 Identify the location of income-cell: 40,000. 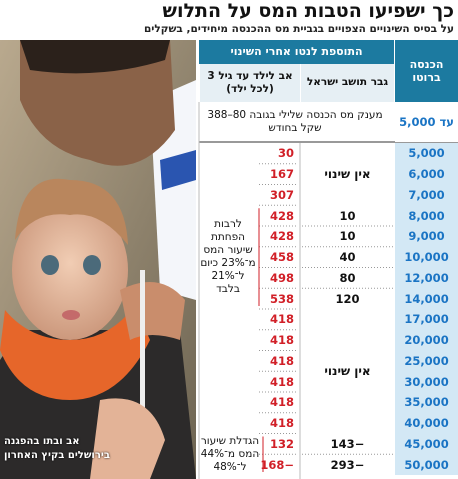
(426, 423).